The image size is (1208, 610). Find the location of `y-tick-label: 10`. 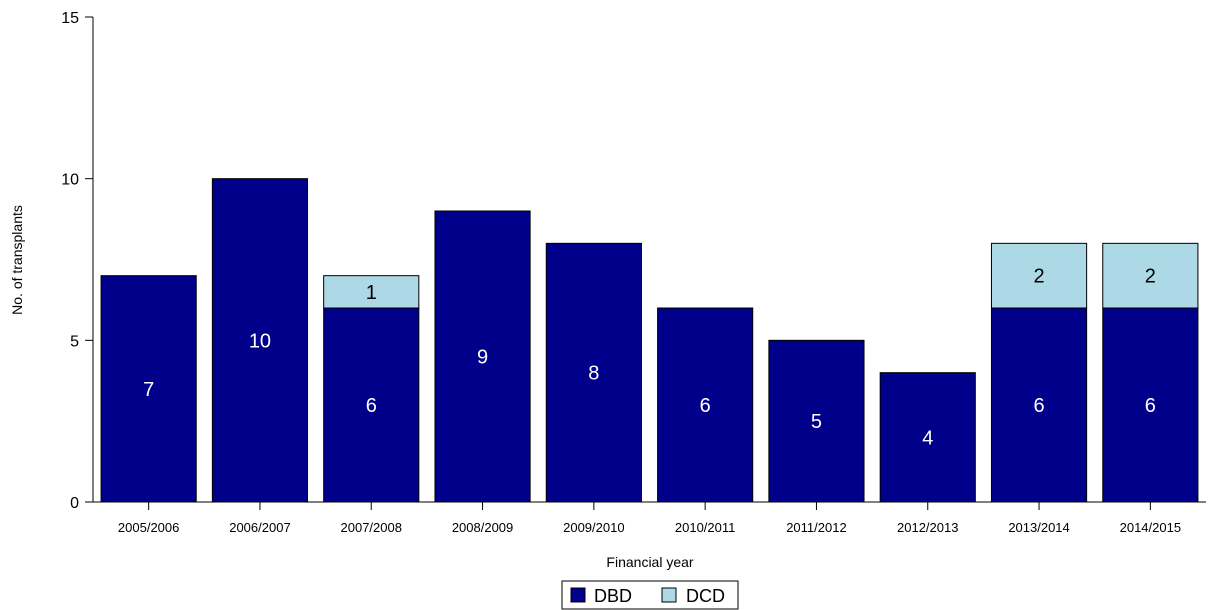

y-tick-label: 10 is located at coordinates (70, 180).